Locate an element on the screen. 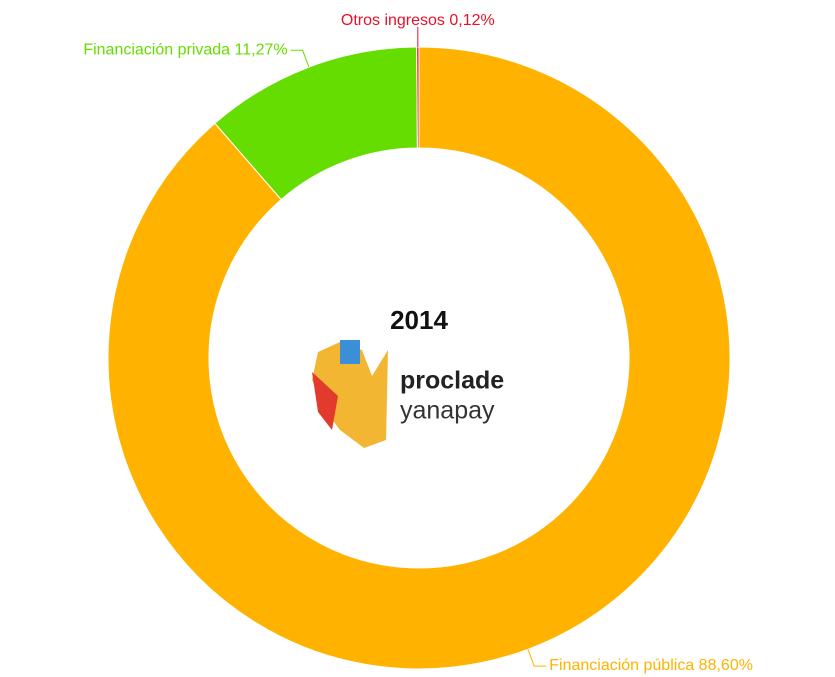 The height and width of the screenshot is (677, 835). data-label: Financiación privada 11,27% is located at coordinates (185, 49).